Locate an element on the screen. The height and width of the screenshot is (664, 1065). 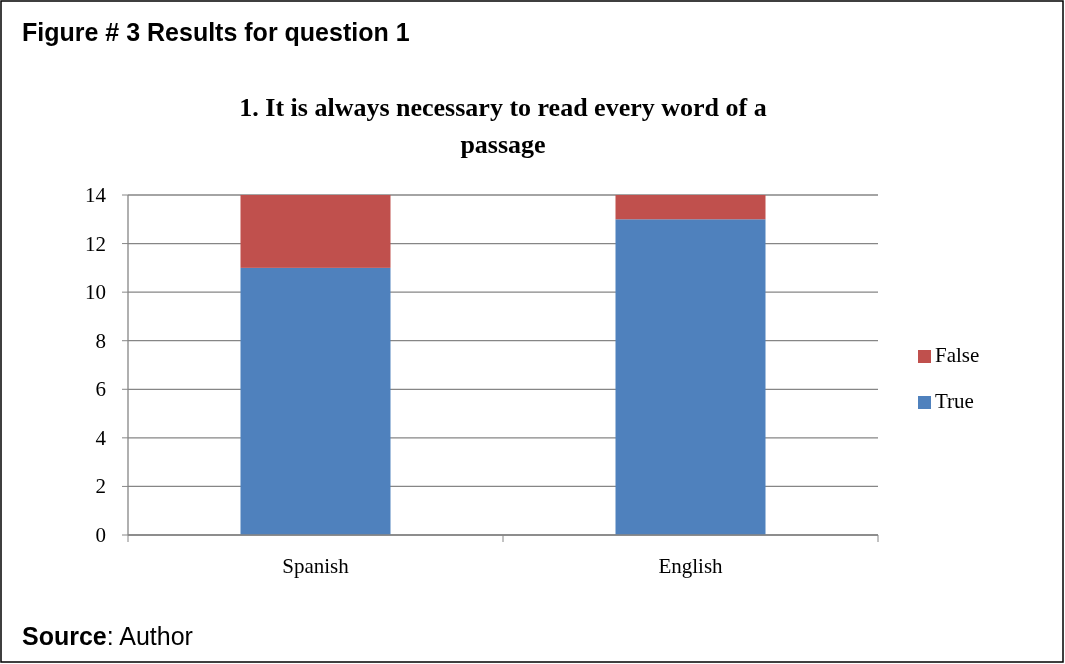
y-tick-label: 4 is located at coordinates (101, 437).